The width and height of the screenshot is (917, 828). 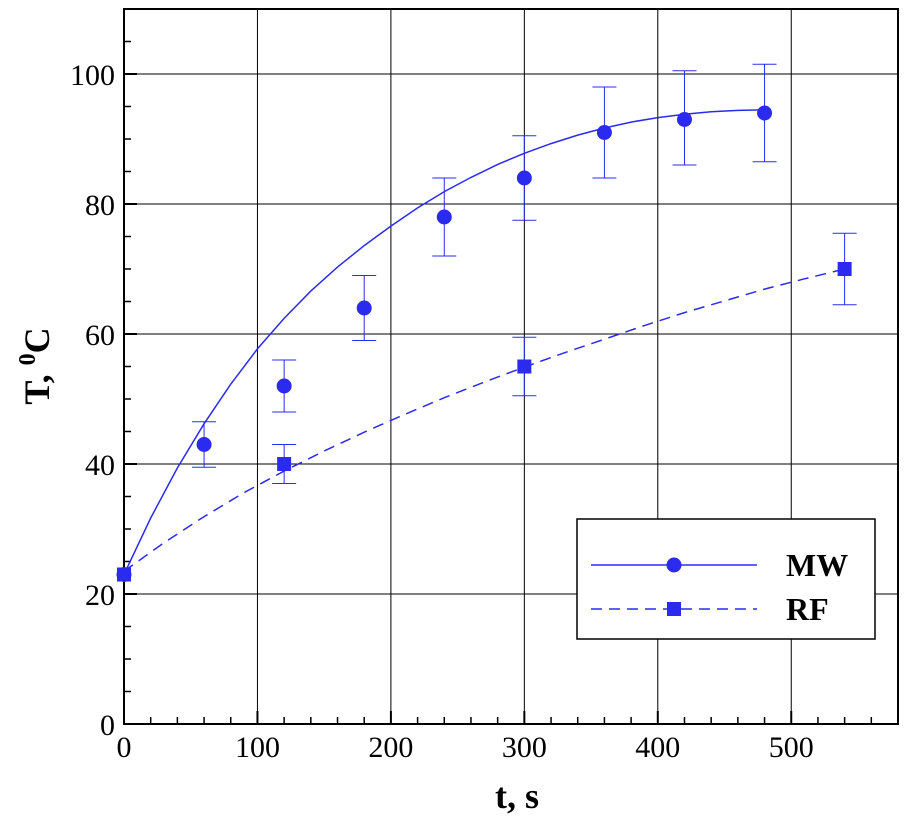 What do you see at coordinates (37, 384) in the screenshot?
I see `y-axis-title-main: T,` at bounding box center [37, 384].